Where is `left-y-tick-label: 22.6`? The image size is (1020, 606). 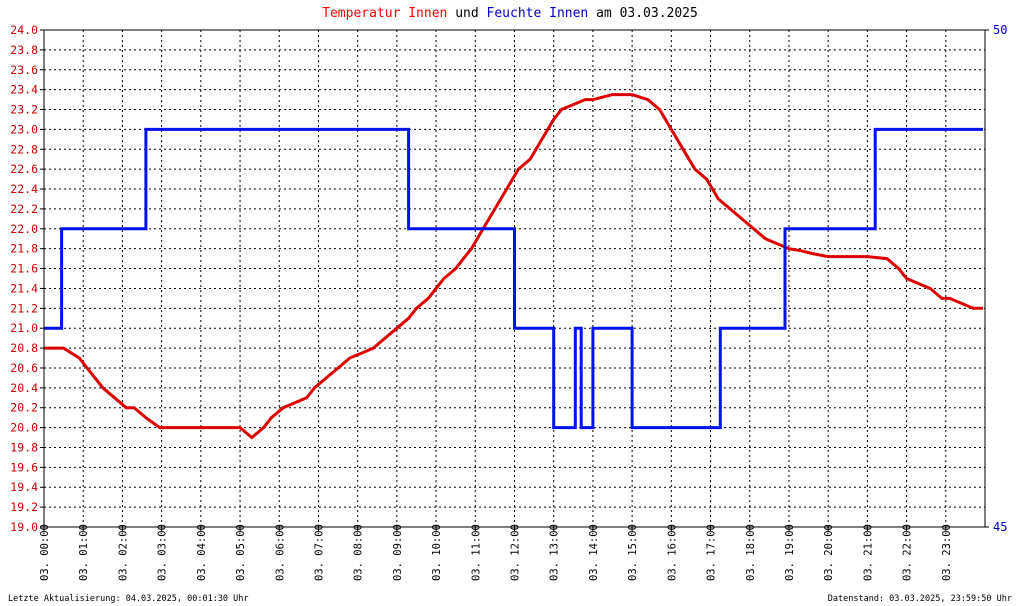
left-y-tick-label: 22.6 is located at coordinates (24, 169).